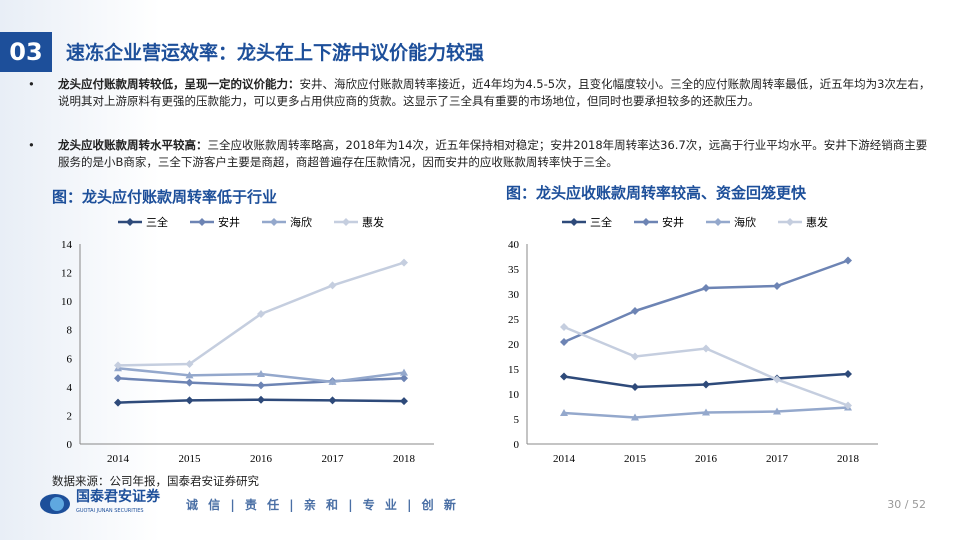 The height and width of the screenshot is (540, 960). What do you see at coordinates (110, 511) in the screenshot?
I see `logo-en: GUOTAI JUNAN SECURITIES` at bounding box center [110, 511].